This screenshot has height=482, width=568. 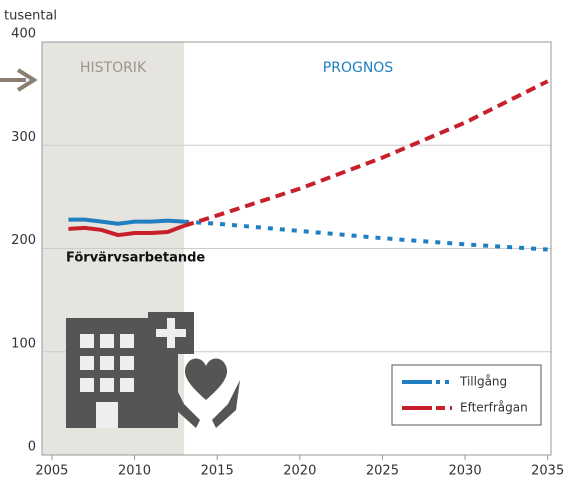 I want to click on history-label: HISTORIK, so click(x=113, y=68).